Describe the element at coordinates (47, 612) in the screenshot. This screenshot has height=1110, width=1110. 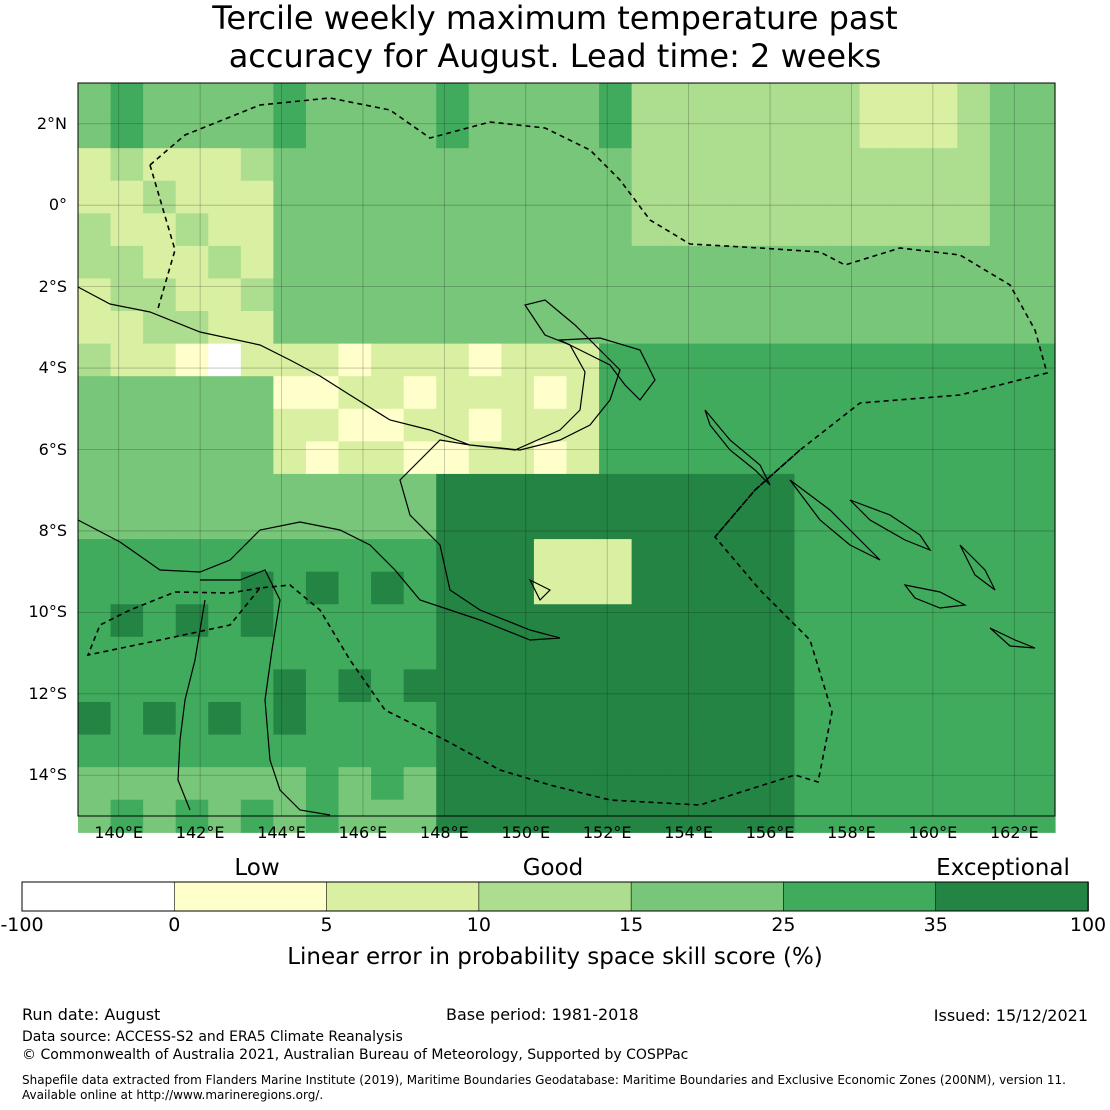
I see `latitude-label: 10°S` at that location.